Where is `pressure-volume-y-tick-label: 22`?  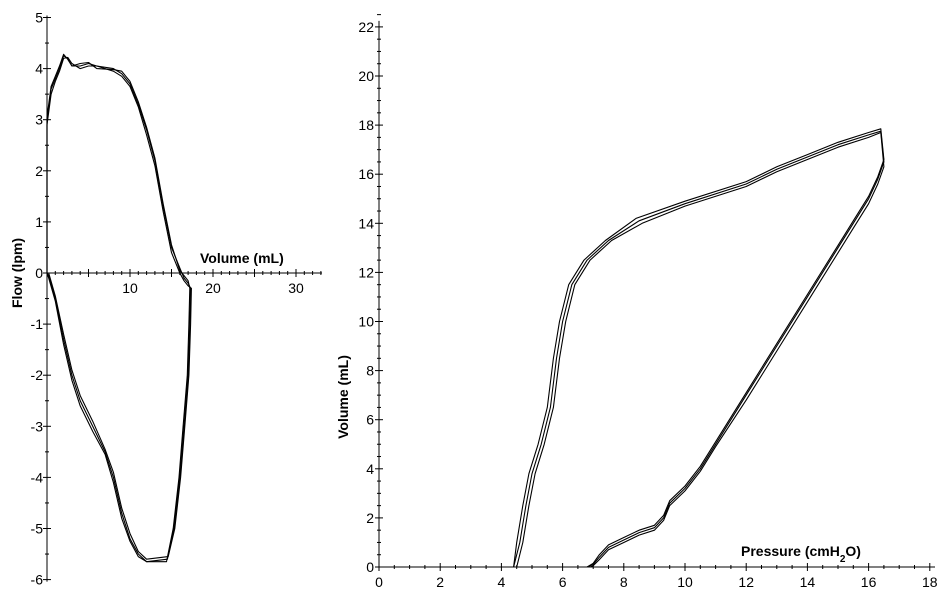
pressure-volume-y-tick-label: 22 is located at coordinates (366, 27).